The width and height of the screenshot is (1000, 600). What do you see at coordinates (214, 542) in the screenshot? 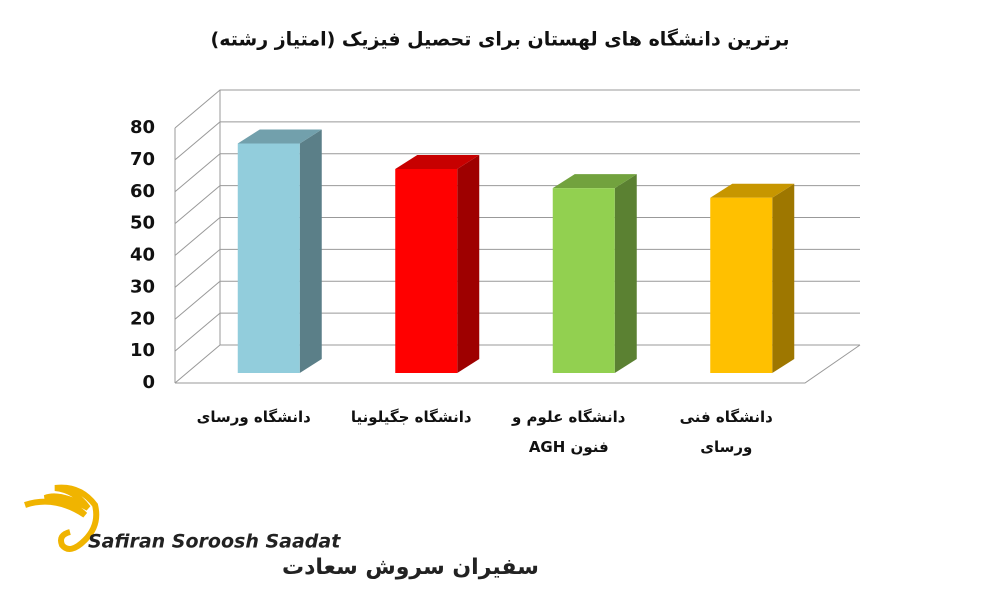
I see `brand-latin: Safiran Soroosh Saadat` at bounding box center [214, 542].